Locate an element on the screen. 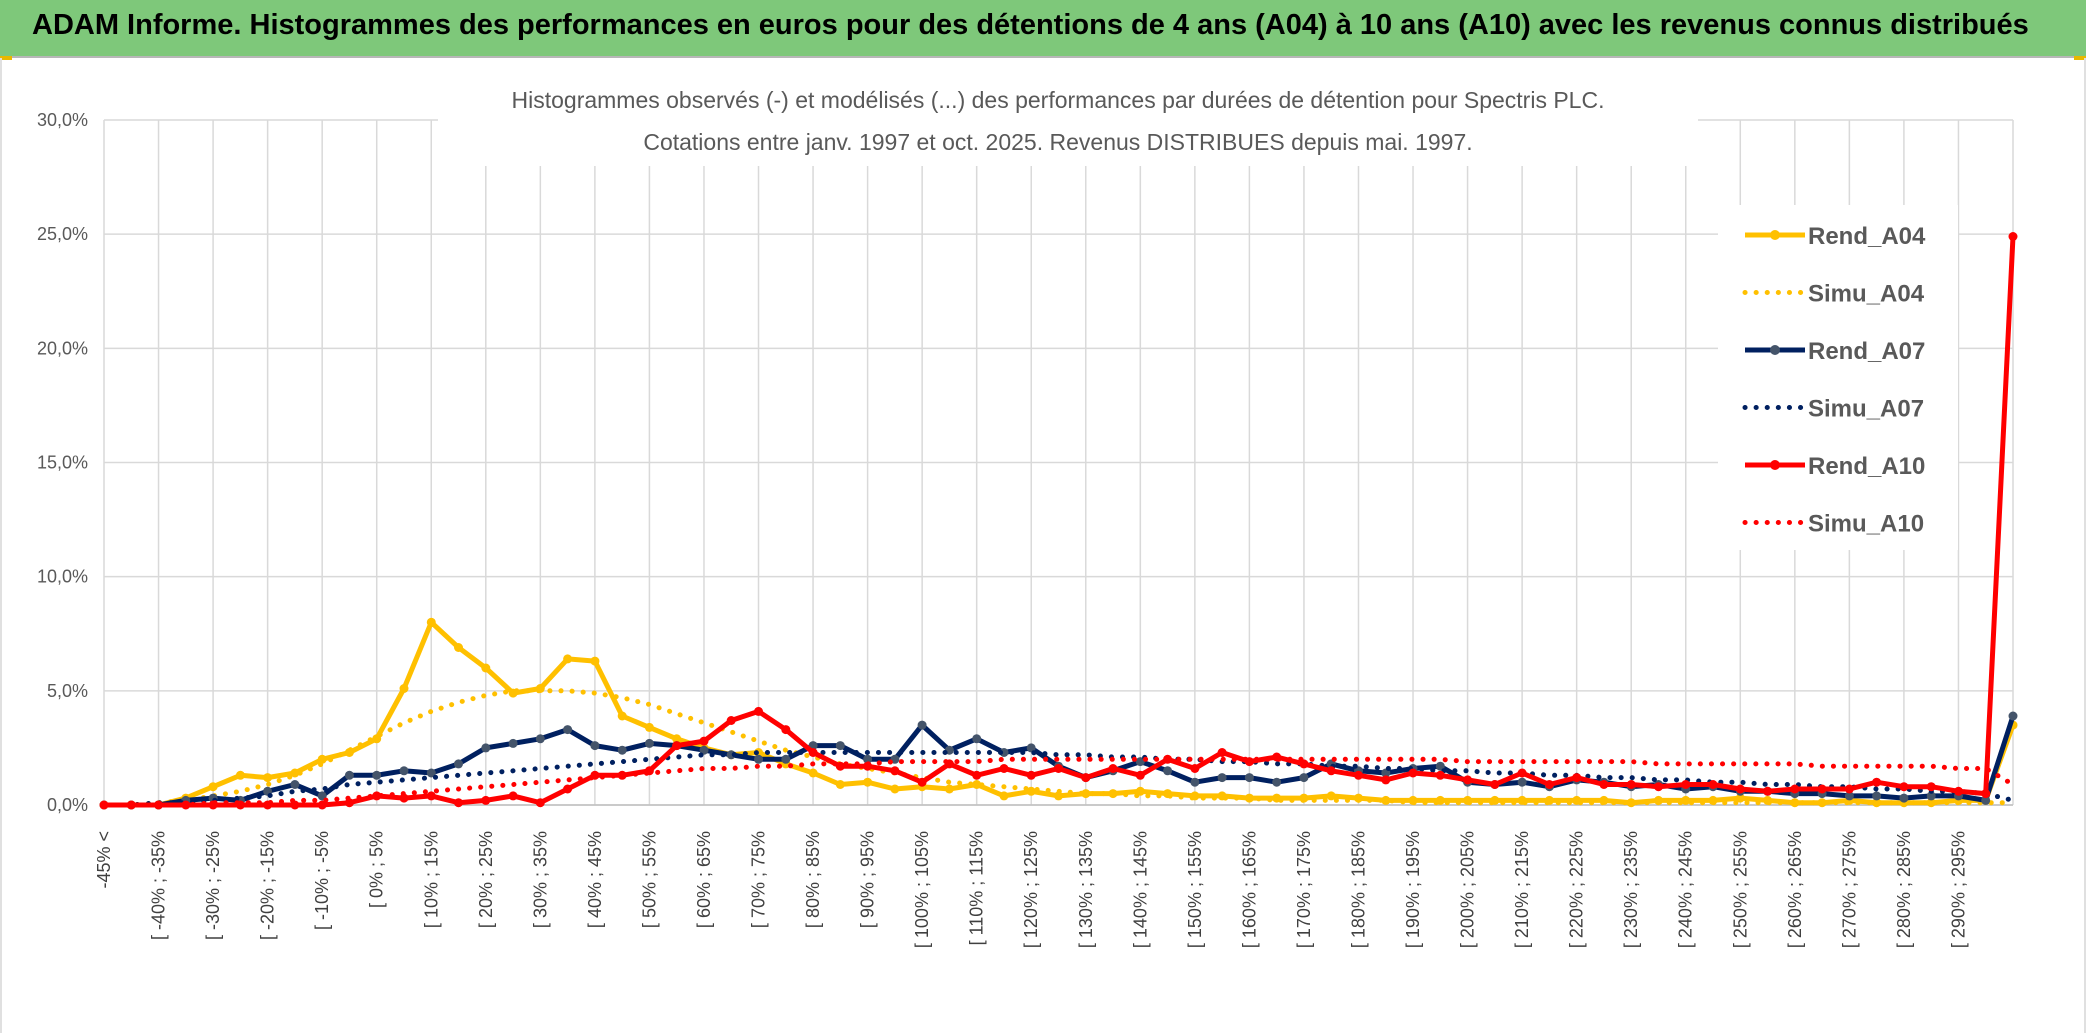  x-tick-label: [ 90% ; 95% is located at coordinates (868, 879).